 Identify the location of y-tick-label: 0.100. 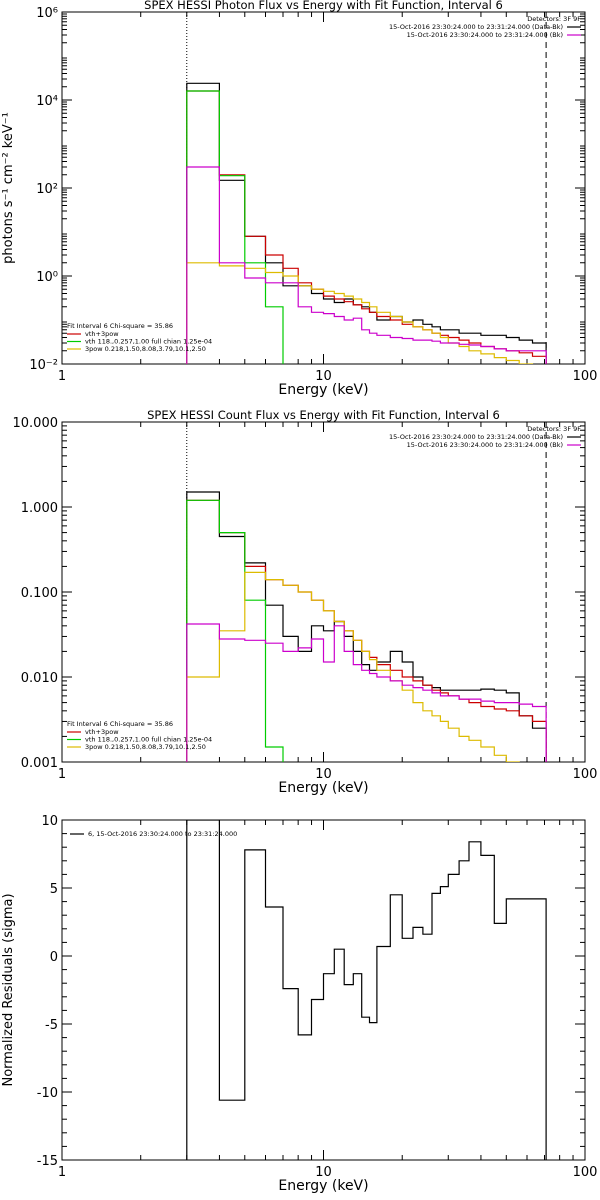
(39, 593).